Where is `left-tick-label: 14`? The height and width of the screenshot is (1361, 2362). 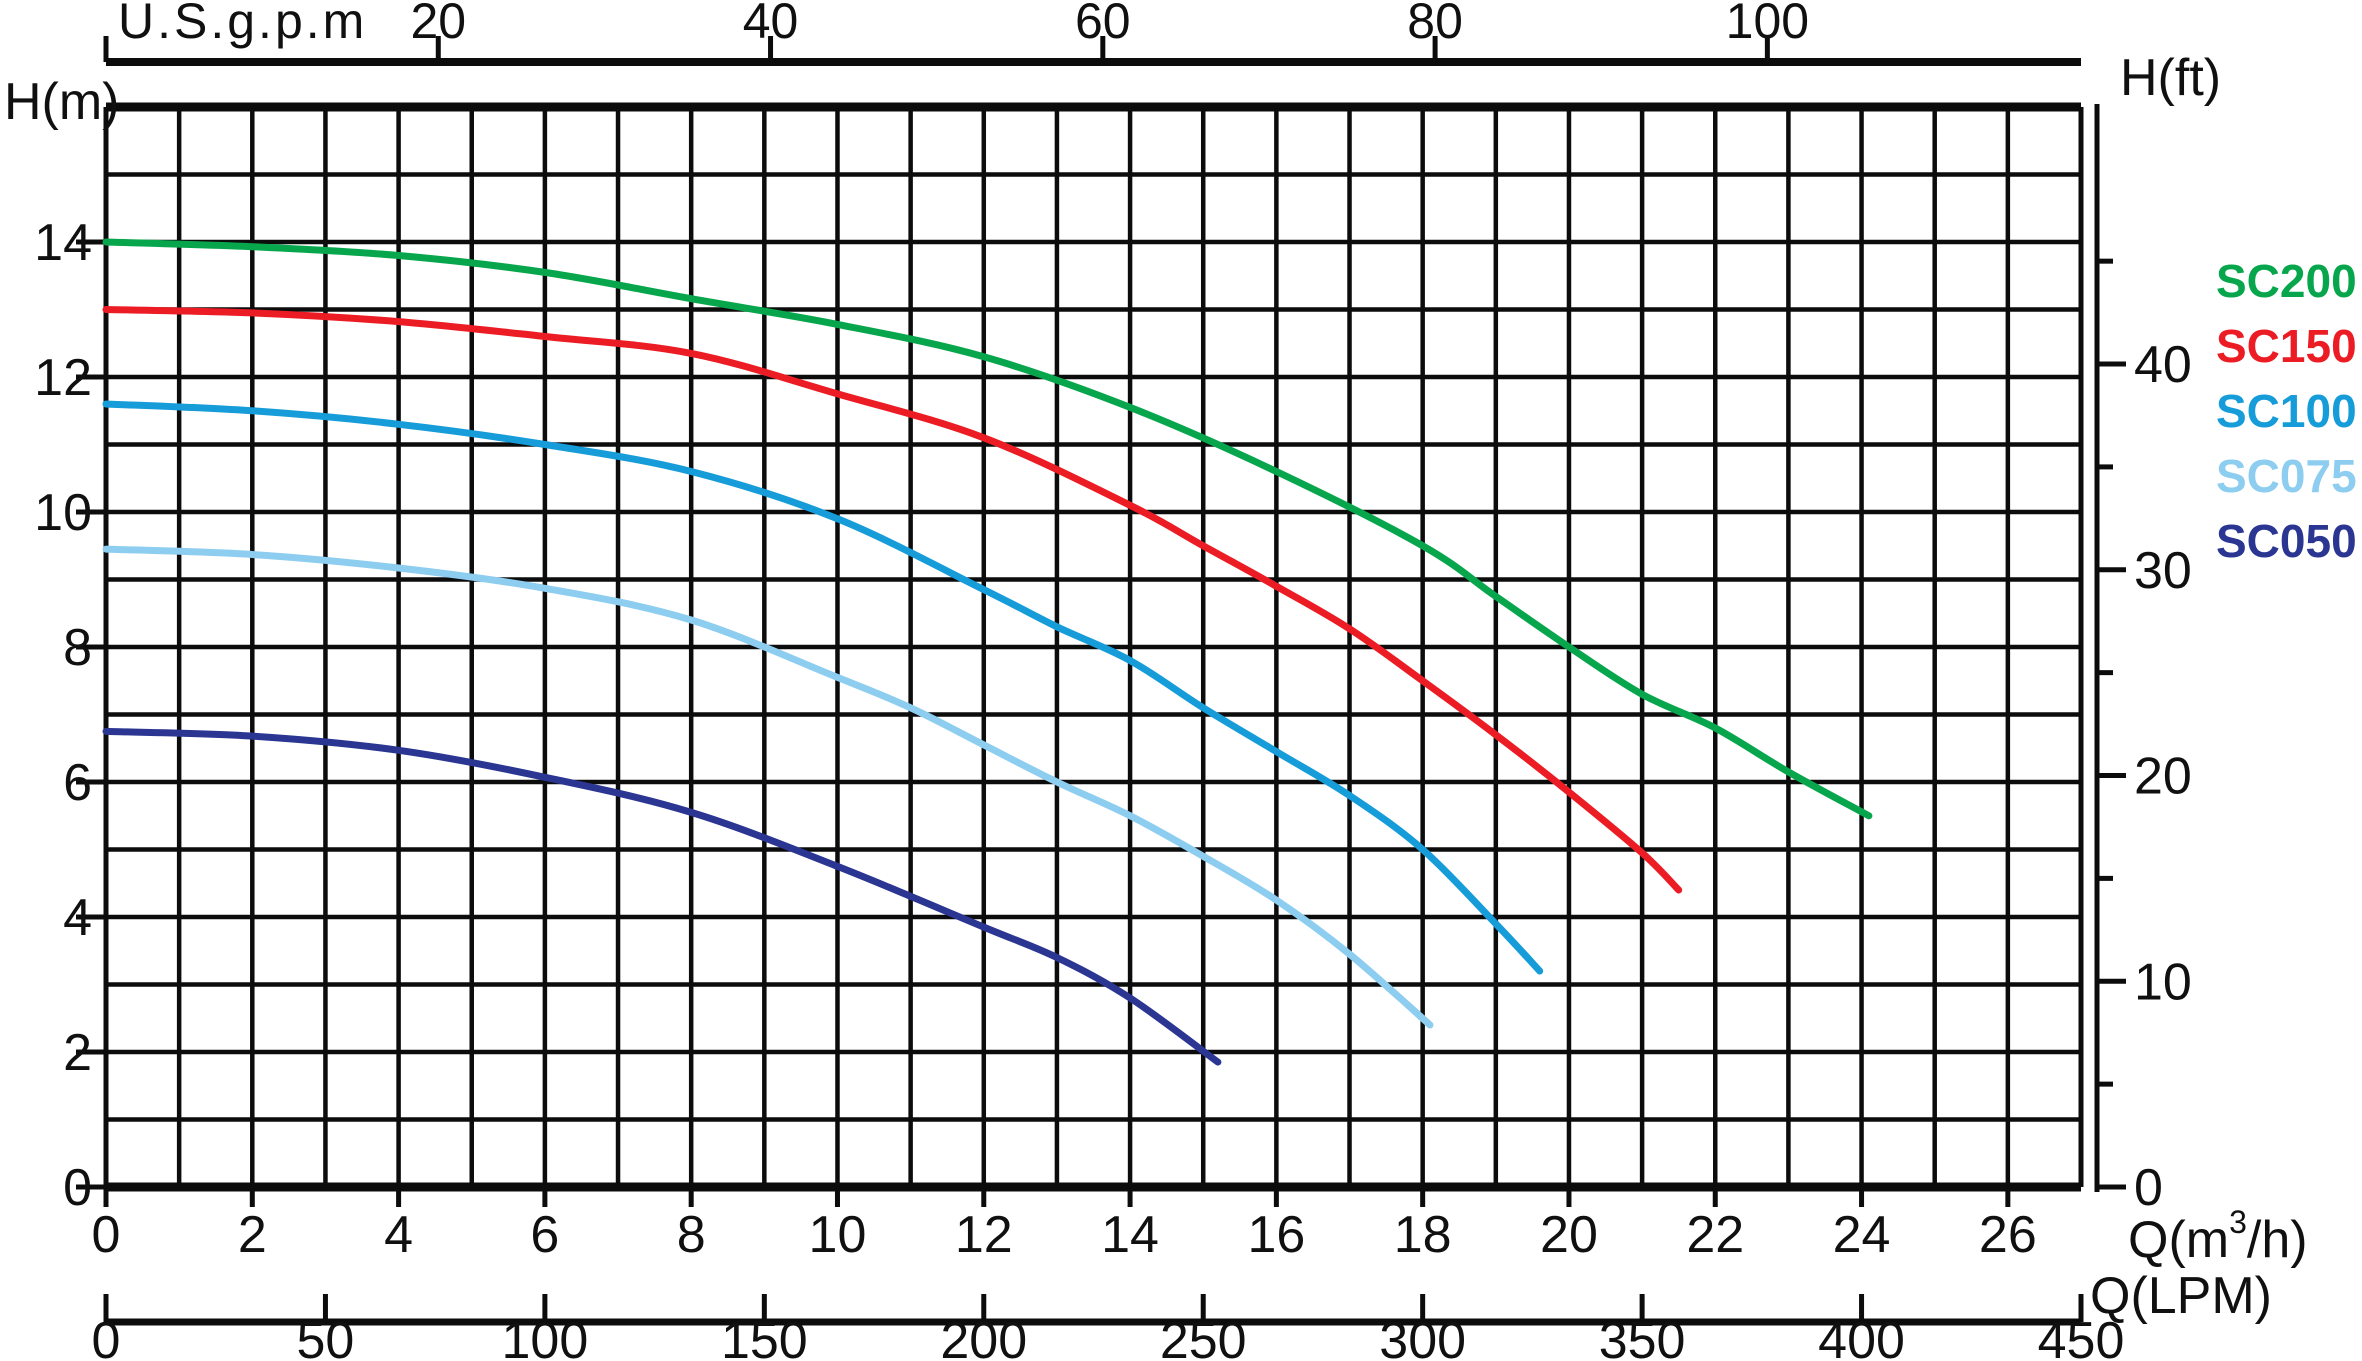 left-tick-label: 14 is located at coordinates (63, 243).